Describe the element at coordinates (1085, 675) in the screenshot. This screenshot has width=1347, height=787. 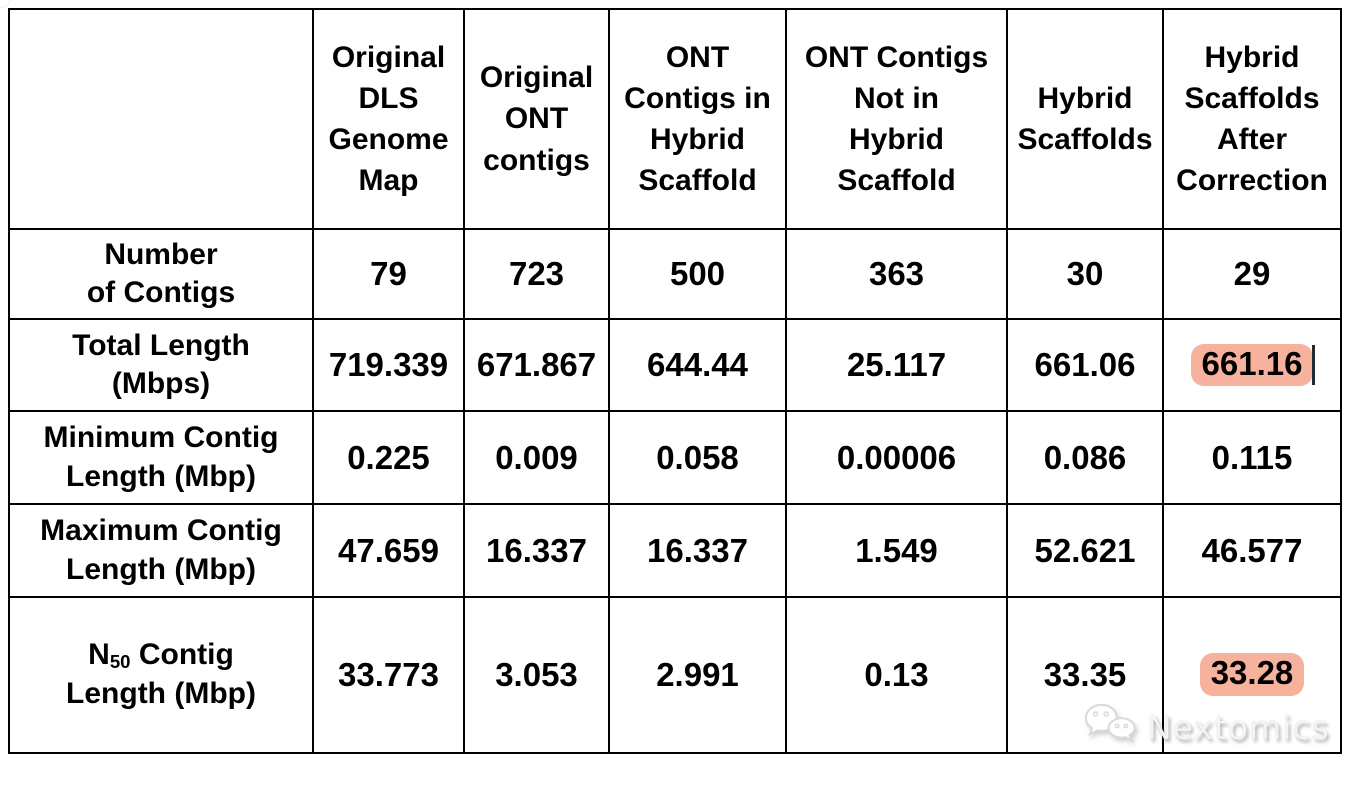
I see `cell-n50-hybrid: 33.35` at that location.